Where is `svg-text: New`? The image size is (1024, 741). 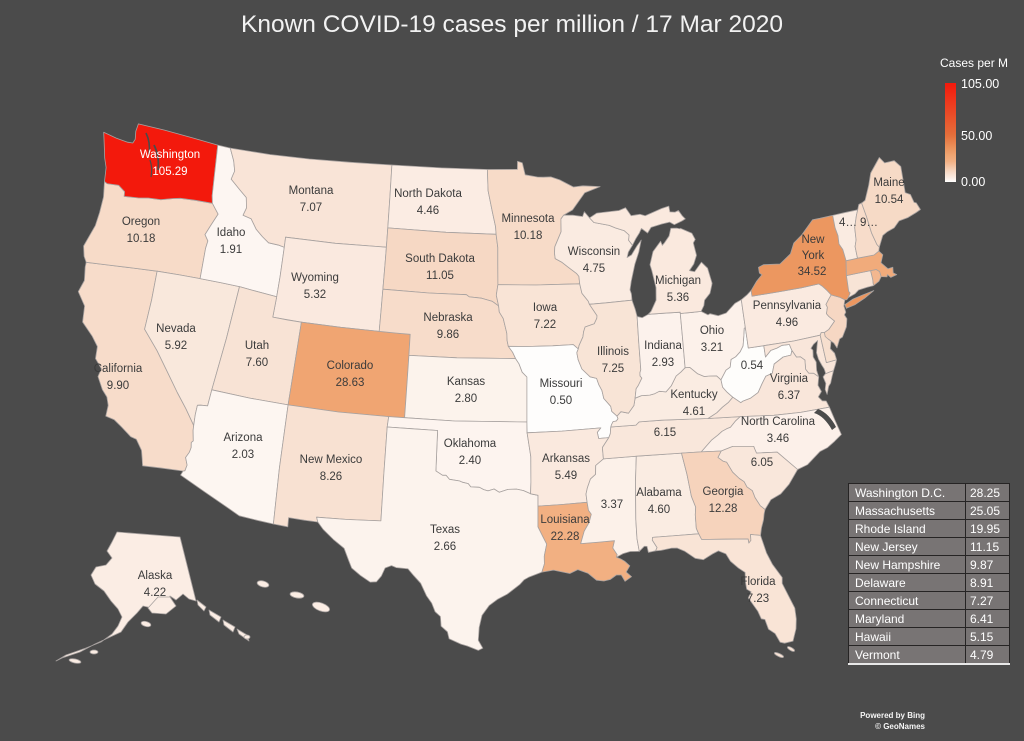
svg-text: New is located at coordinates (813, 240).